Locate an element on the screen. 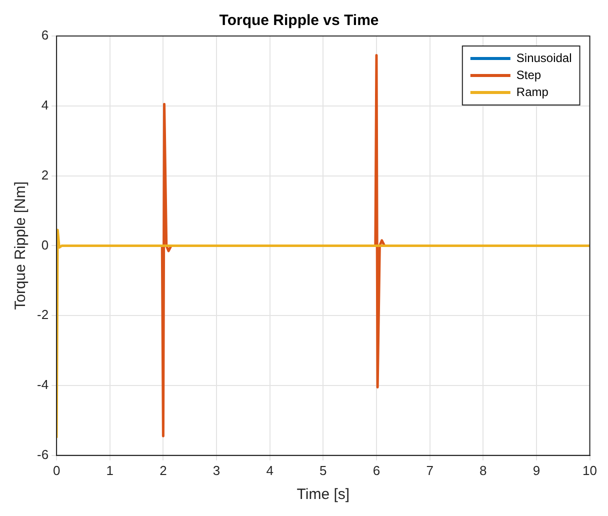  x-tick-label: 7 is located at coordinates (430, 470).